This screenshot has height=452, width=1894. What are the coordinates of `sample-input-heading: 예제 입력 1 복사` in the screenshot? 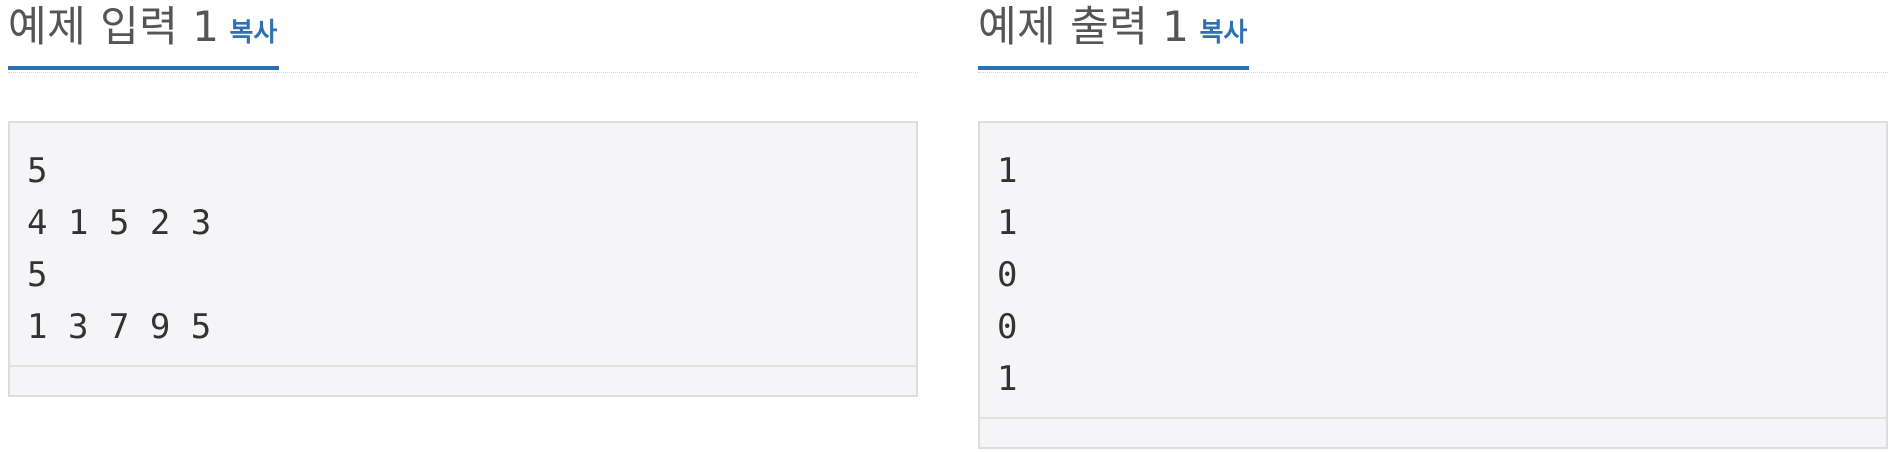 It's located at (144, 35).